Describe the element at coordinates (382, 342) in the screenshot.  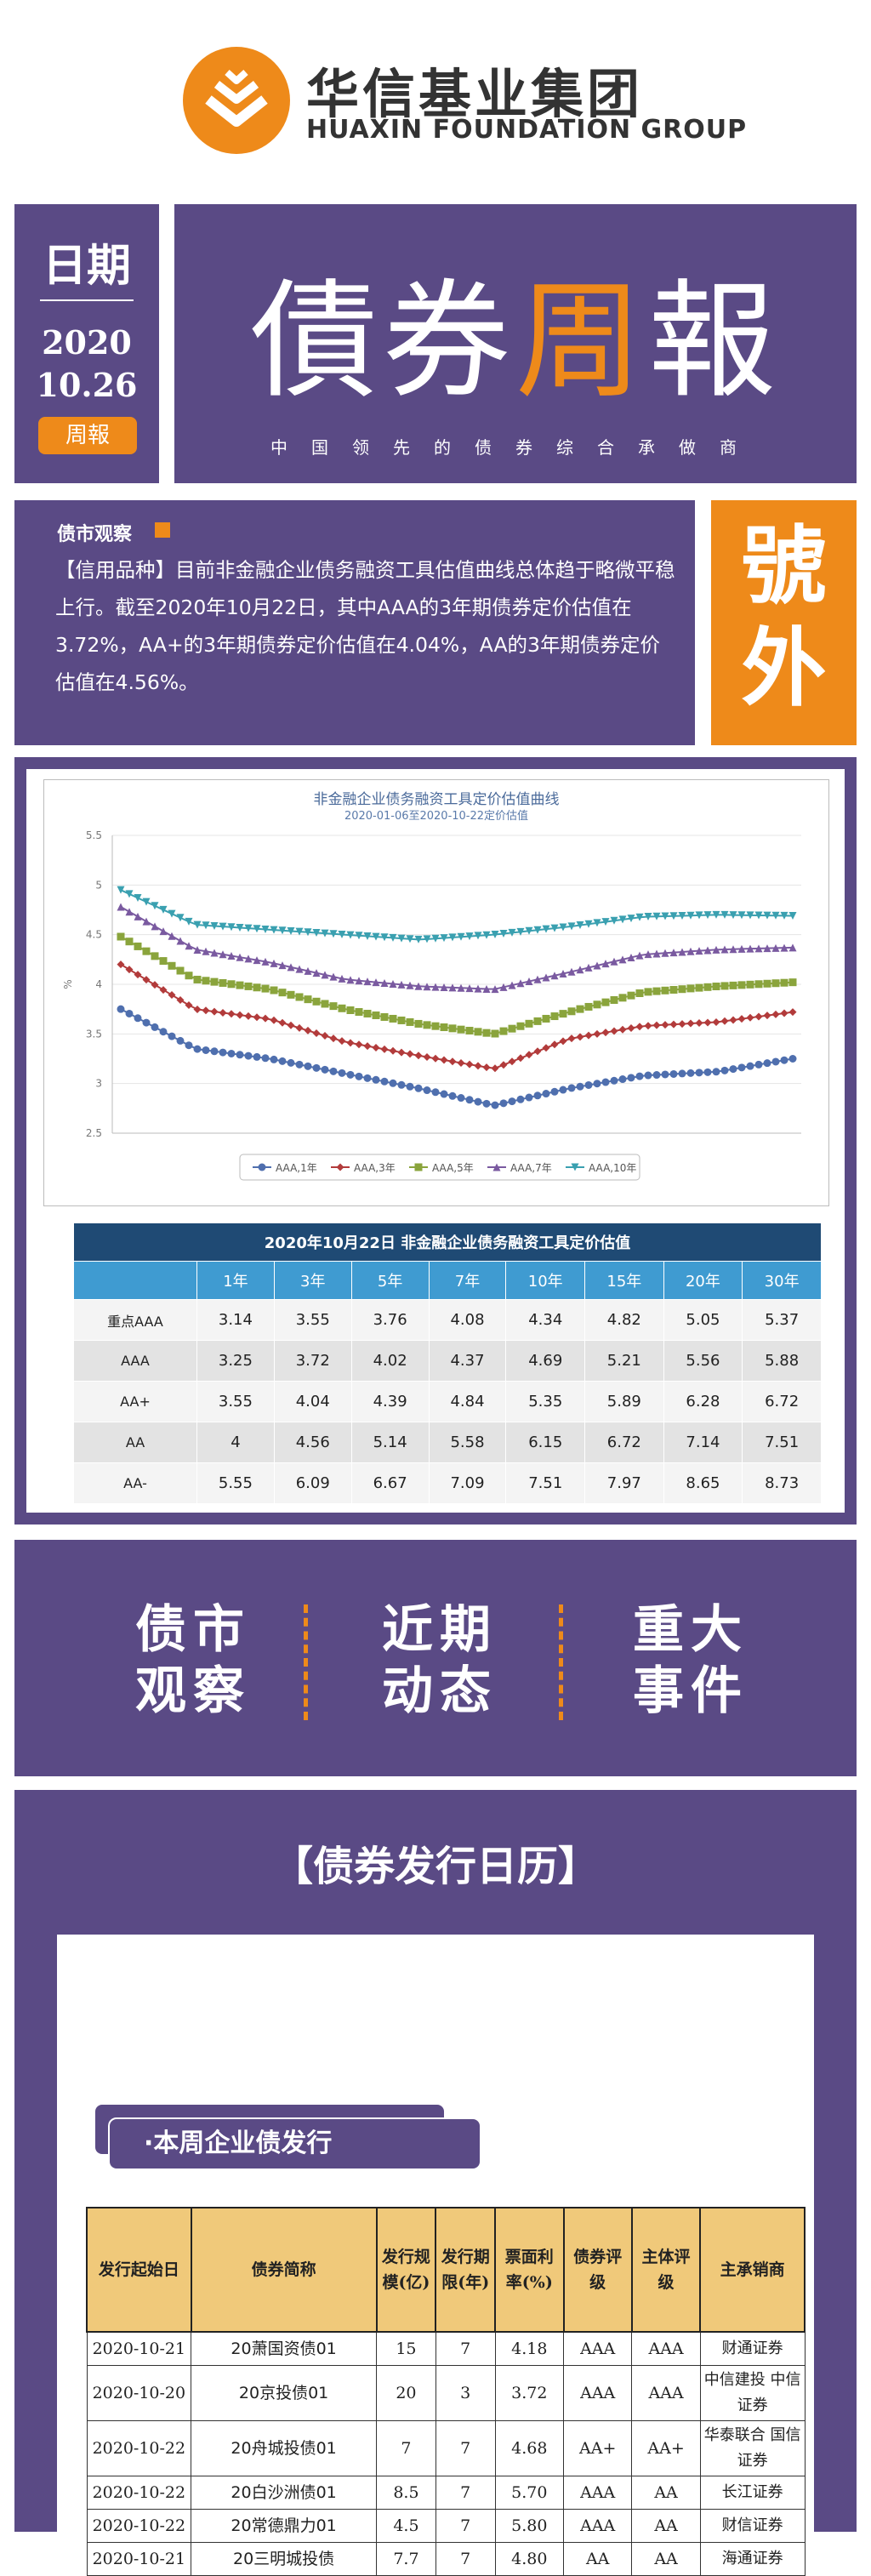
I see `title-part1: 債券` at that location.